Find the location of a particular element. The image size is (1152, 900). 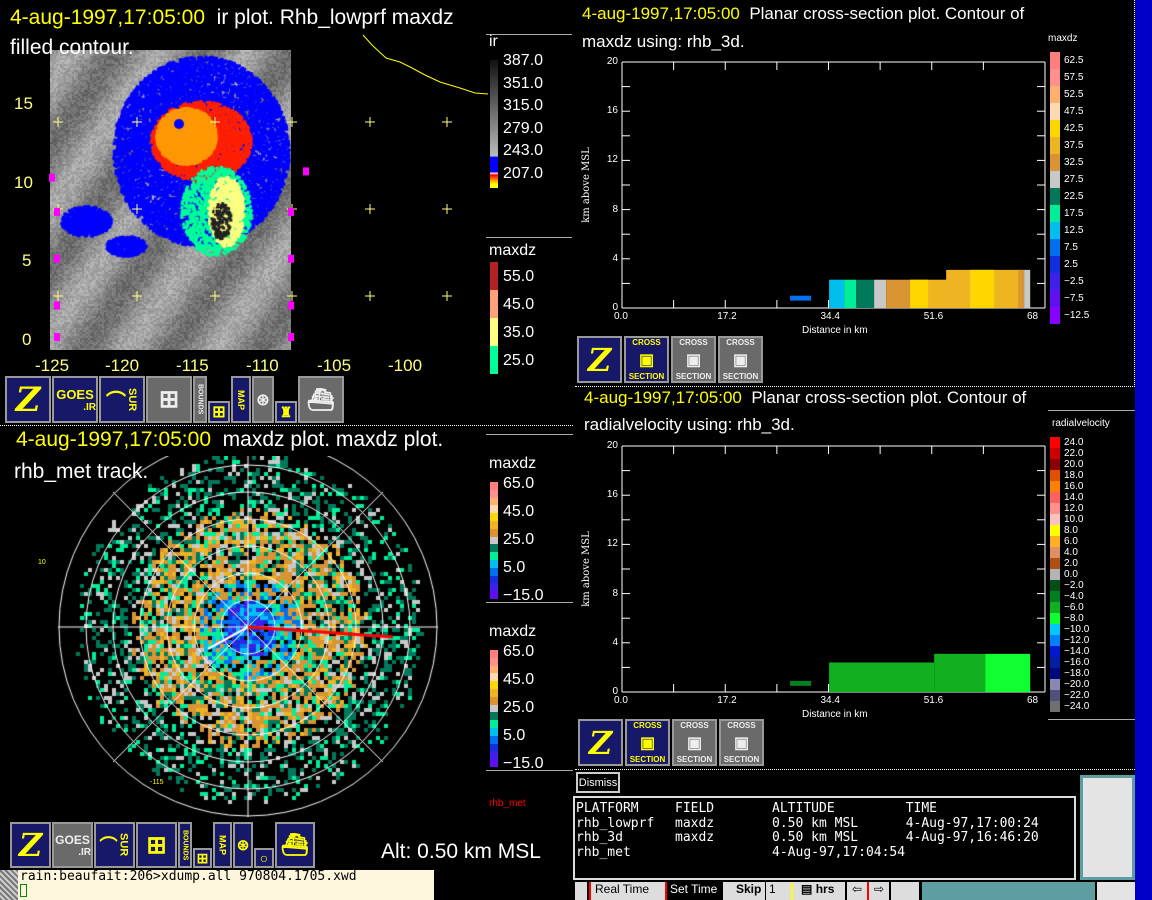

time-slider is located at coordinates (1007, 891).